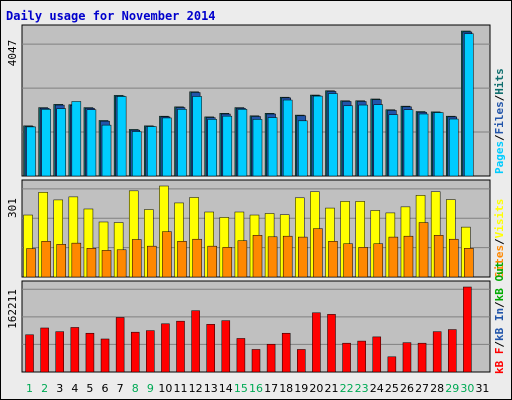  I want to click on x-tick-day-27: 27, so click(422, 388).